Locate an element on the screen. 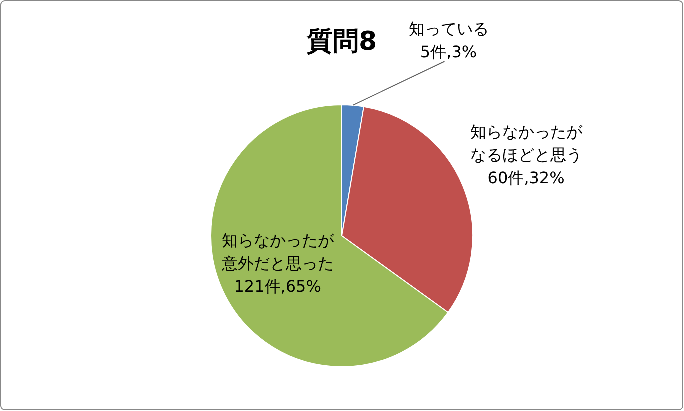  slice-label: 知らなかったがなるほどと思う is located at coordinates (527, 143).